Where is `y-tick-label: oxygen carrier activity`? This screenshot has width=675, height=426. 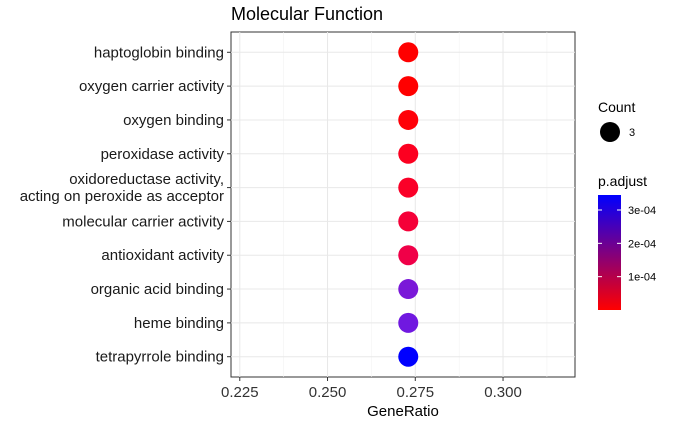 y-tick-label: oxygen carrier activity is located at coordinates (152, 86).